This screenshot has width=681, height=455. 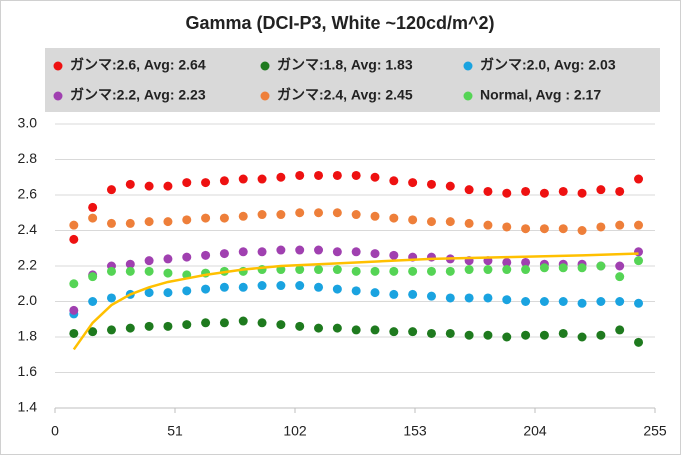 I want to click on y-tick-label: 2.2, so click(x=28, y=265).